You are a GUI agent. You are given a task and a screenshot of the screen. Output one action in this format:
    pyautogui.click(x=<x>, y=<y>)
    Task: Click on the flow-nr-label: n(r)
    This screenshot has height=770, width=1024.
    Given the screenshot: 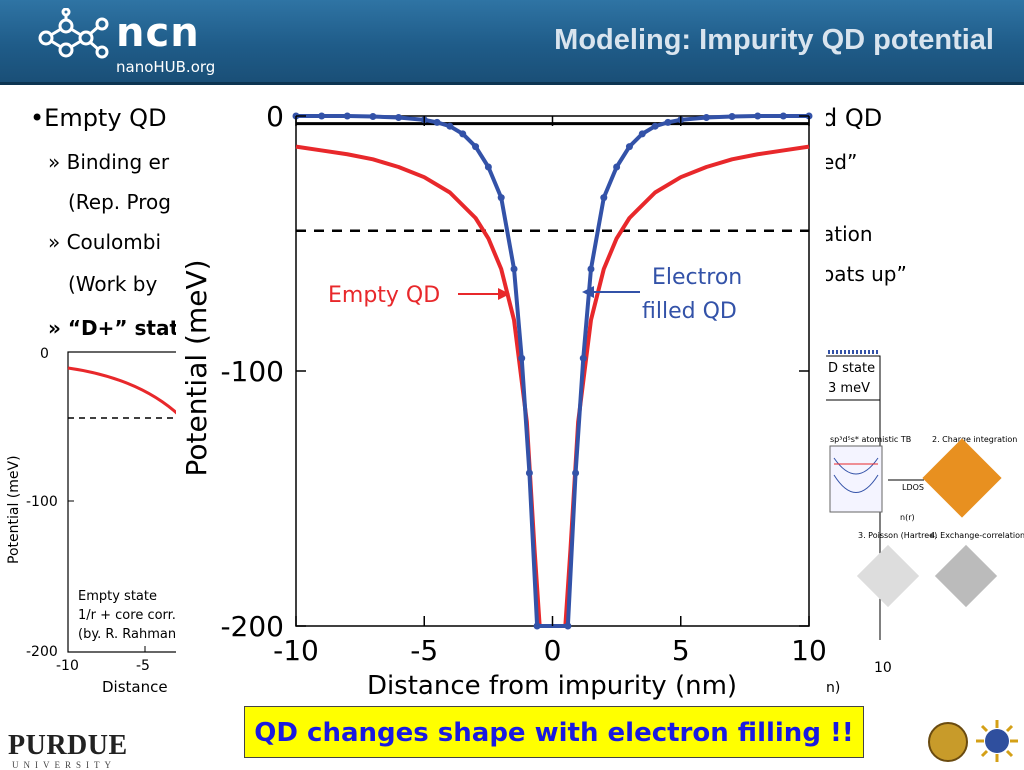 What is the action you would take?
    pyautogui.click(x=907, y=517)
    